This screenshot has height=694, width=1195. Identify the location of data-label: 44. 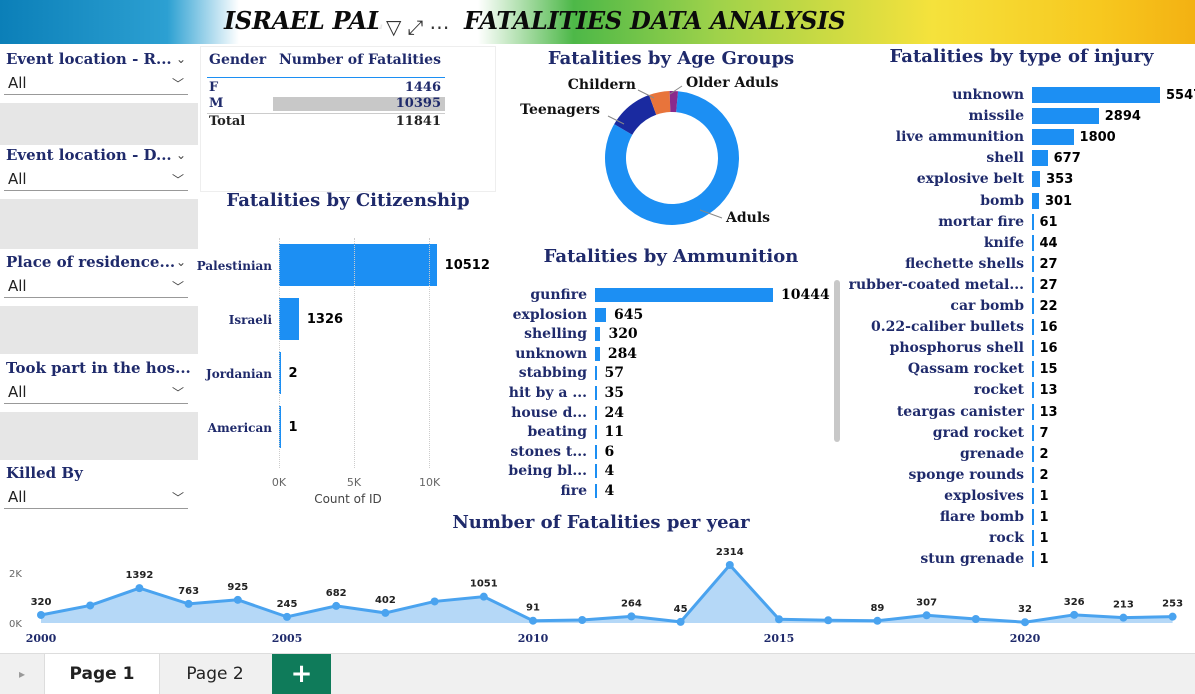
(1048, 243).